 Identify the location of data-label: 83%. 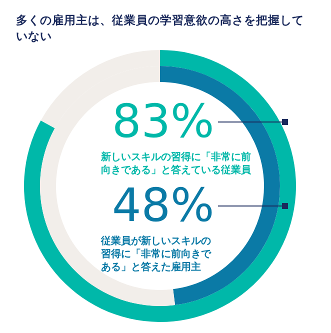
(163, 121).